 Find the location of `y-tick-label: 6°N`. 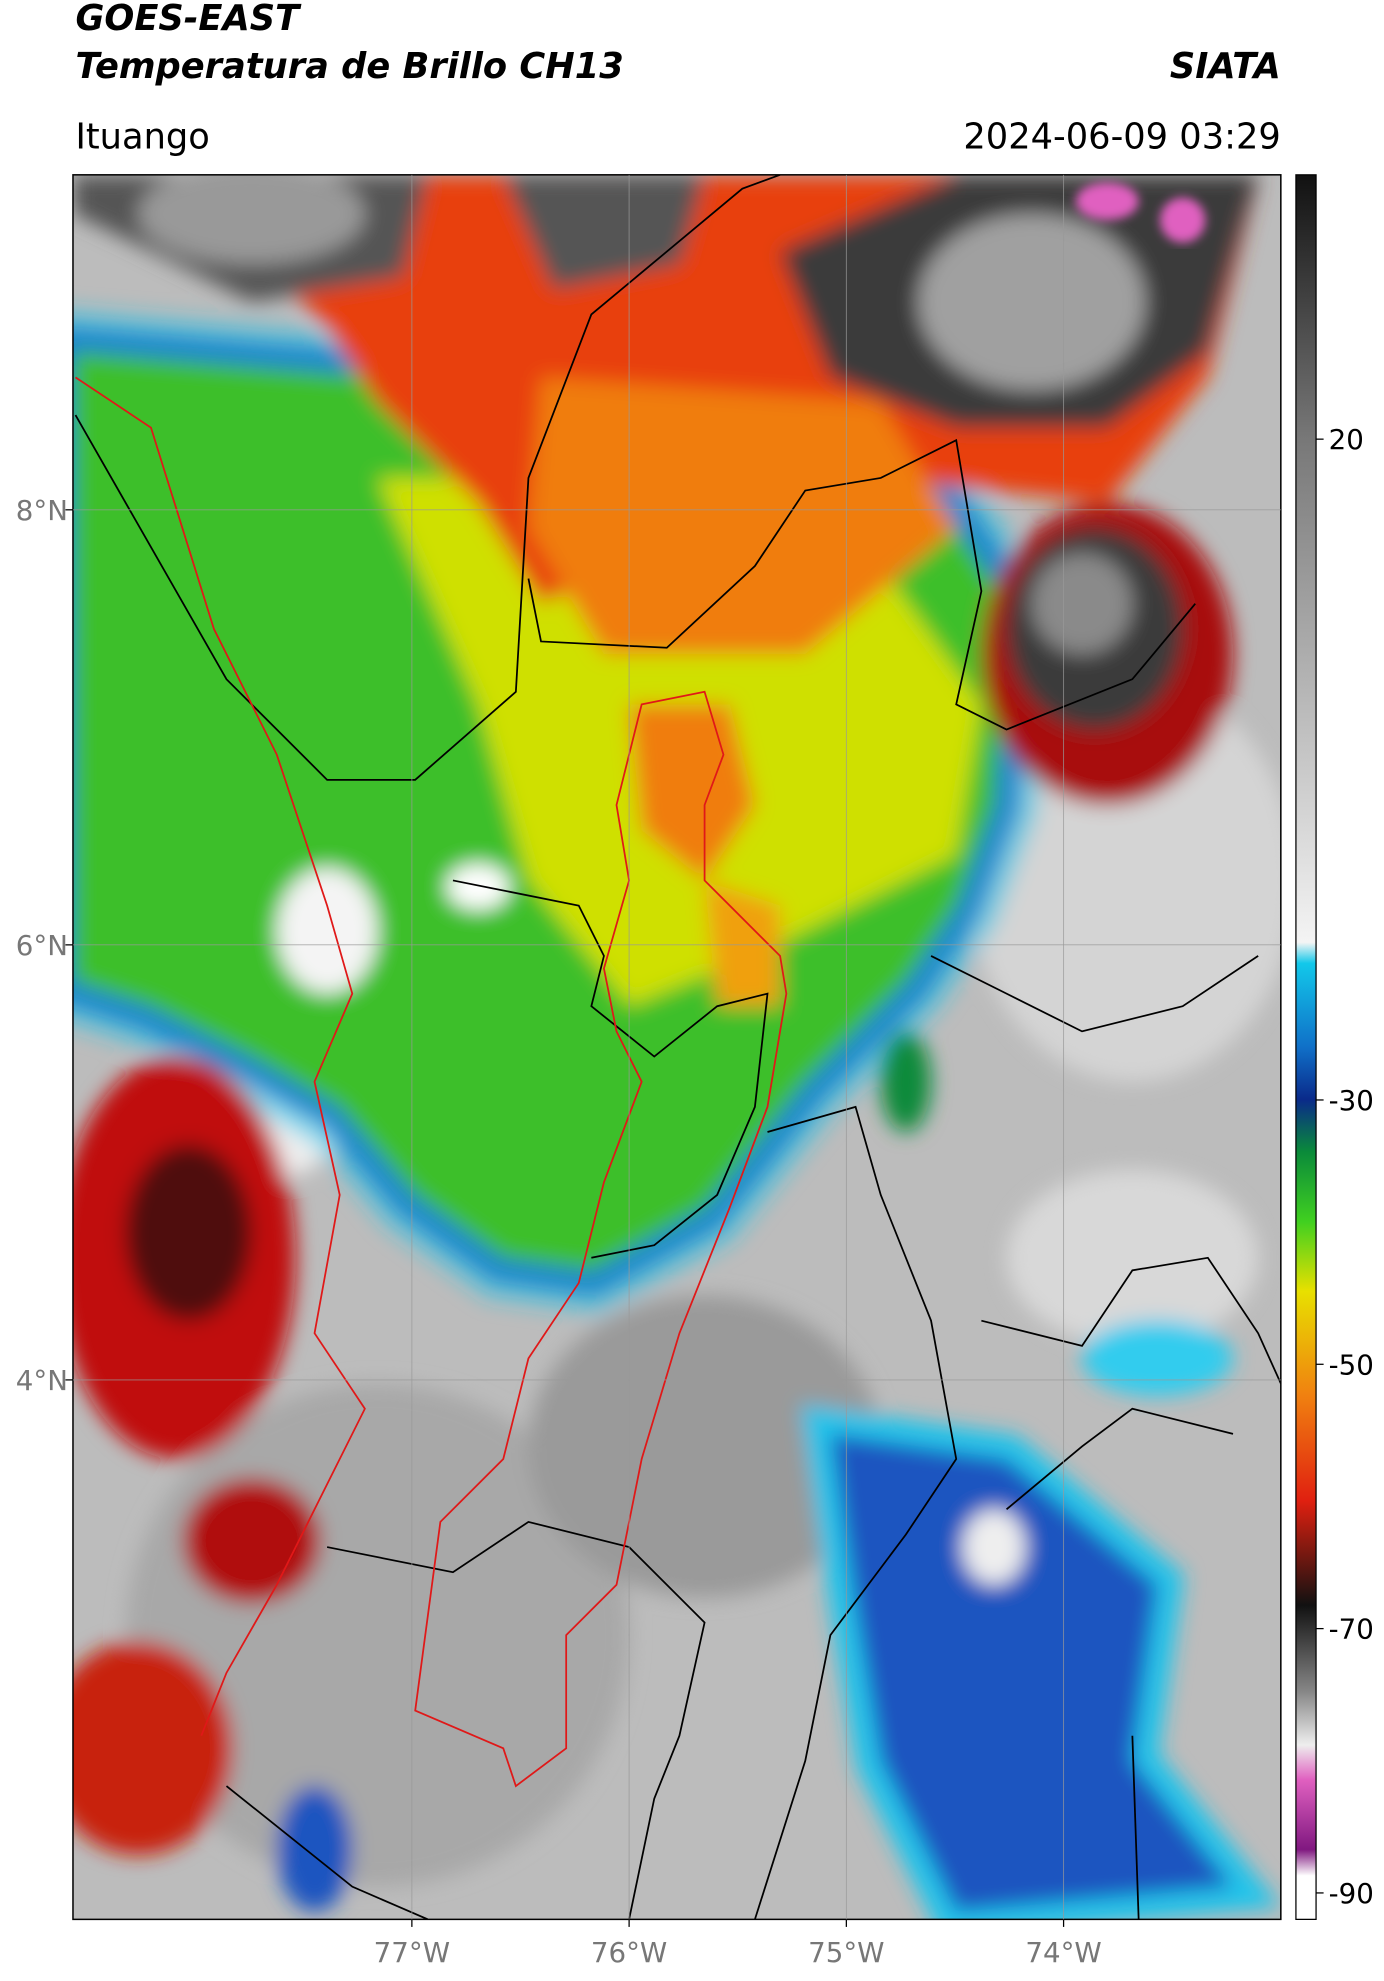

y-tick-label: 6°N is located at coordinates (42, 945).